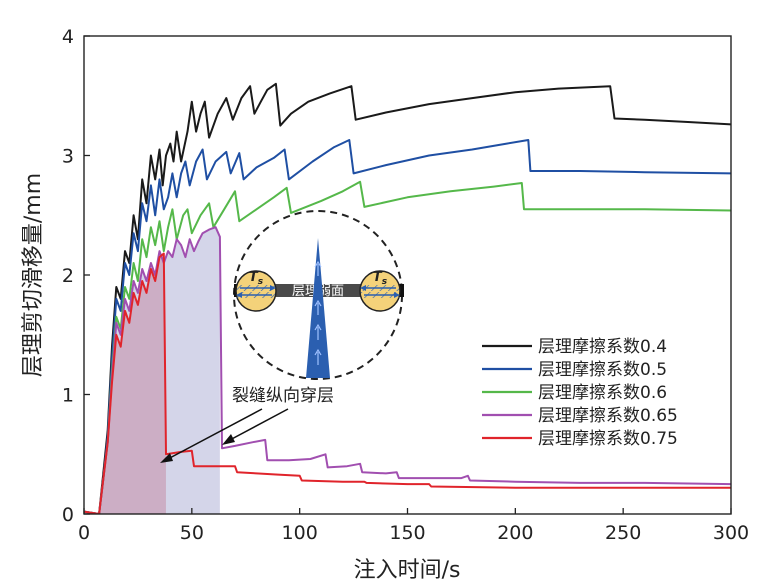 The image size is (784, 587). Describe the element at coordinates (283, 396) in the screenshot. I see `annotation-text: 裂缝纵向穿层` at that location.